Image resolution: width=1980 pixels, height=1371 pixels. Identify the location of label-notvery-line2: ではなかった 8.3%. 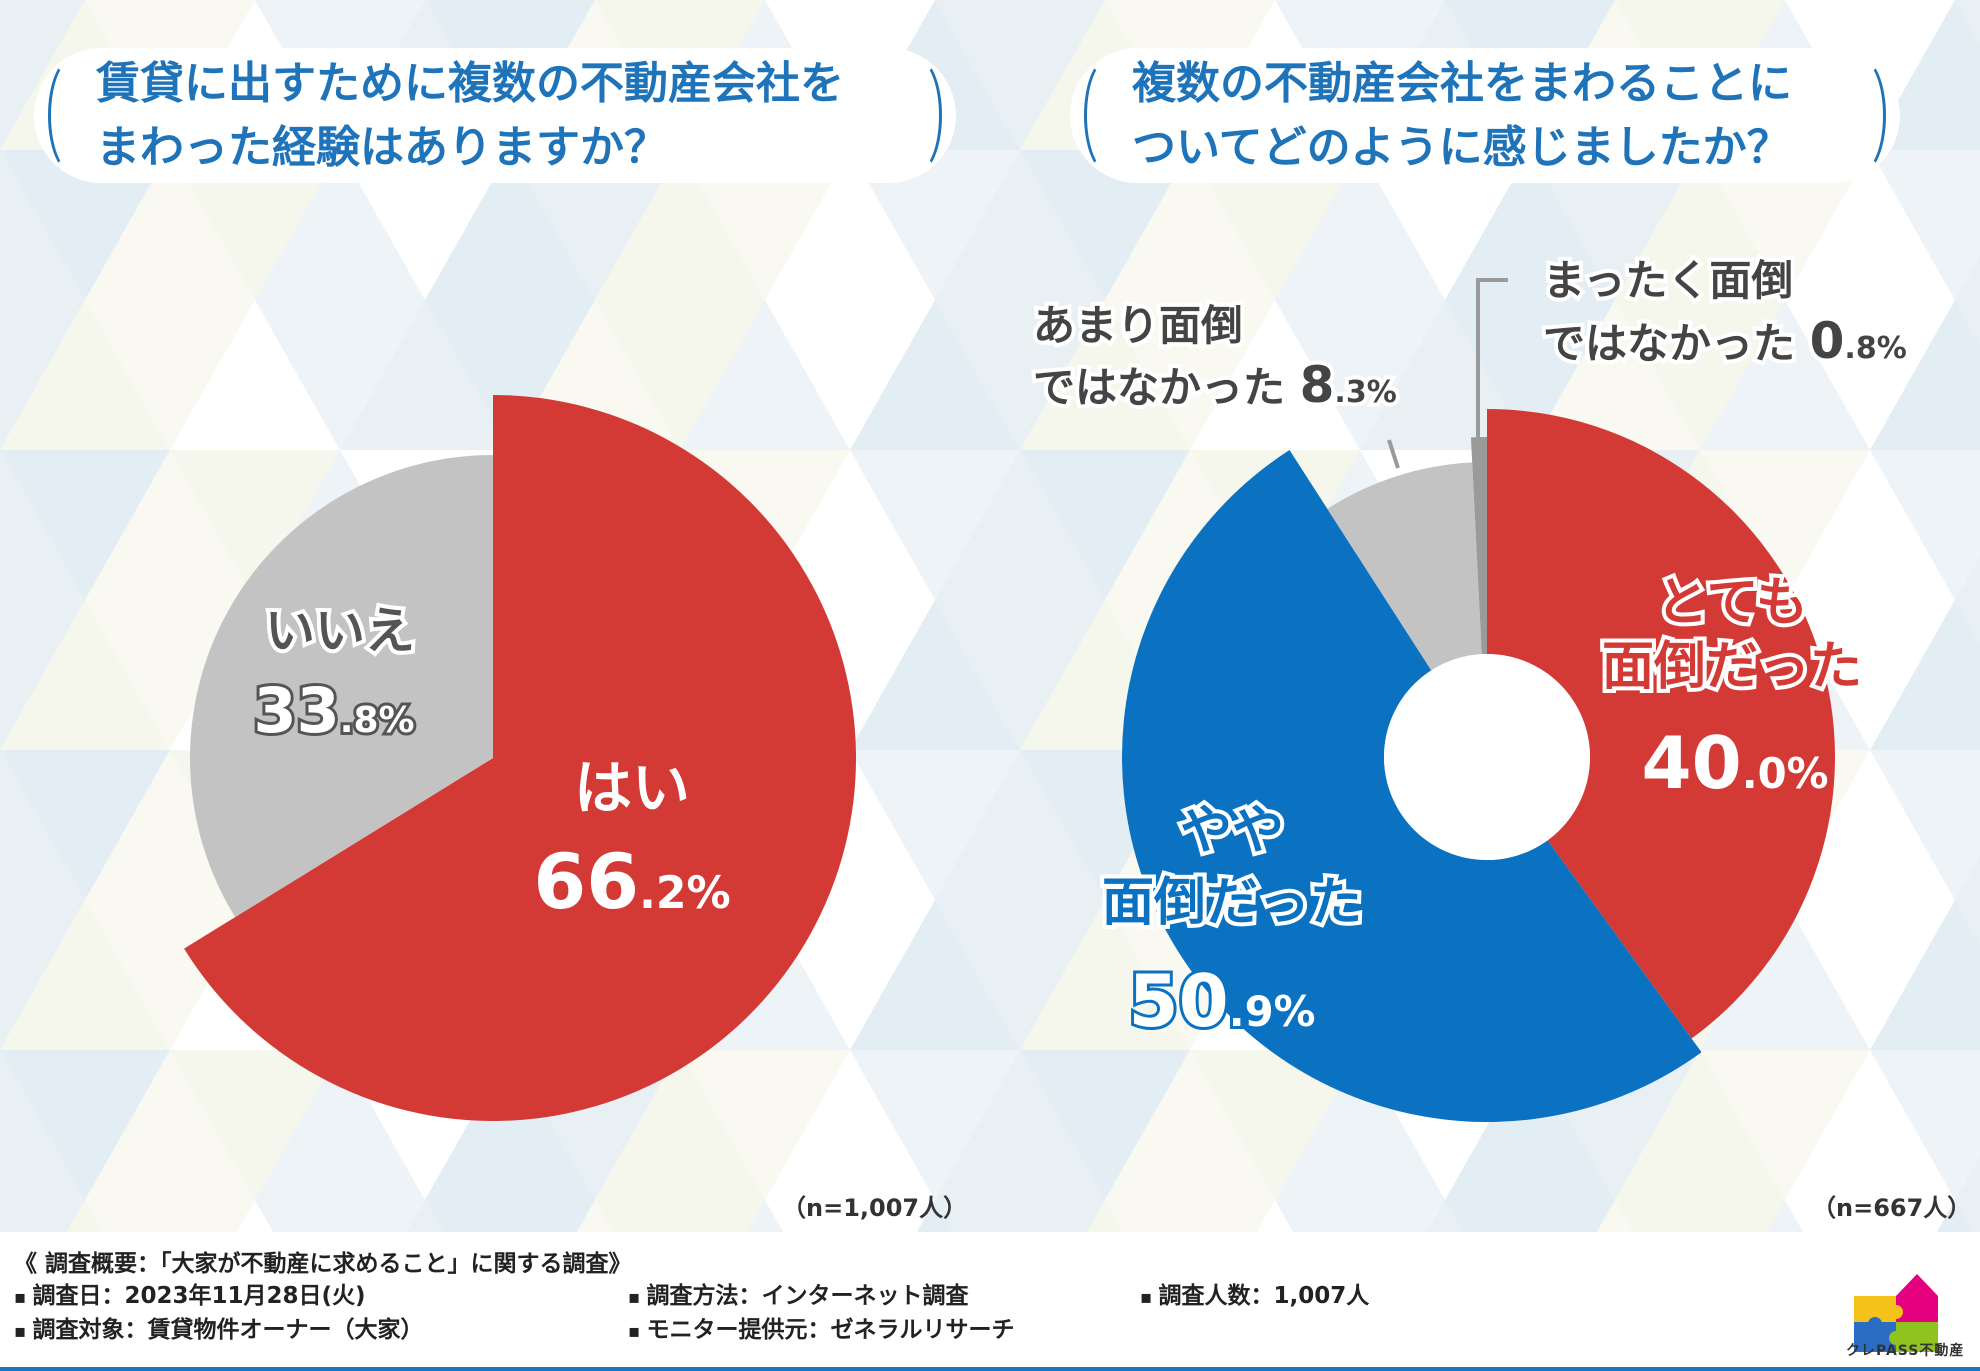
(1215, 385).